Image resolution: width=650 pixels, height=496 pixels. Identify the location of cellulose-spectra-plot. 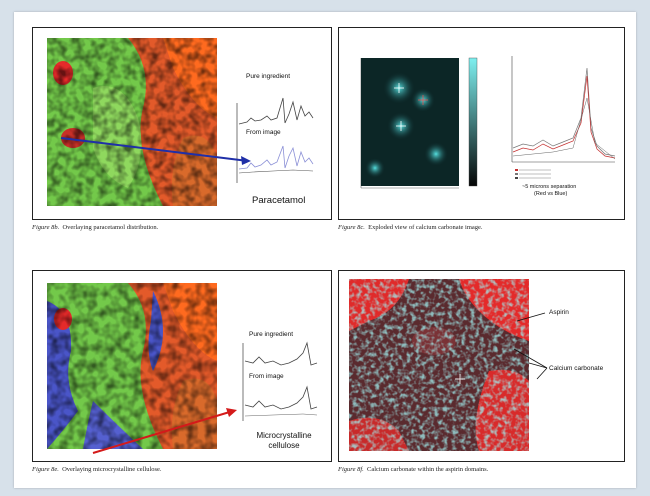
(280, 381).